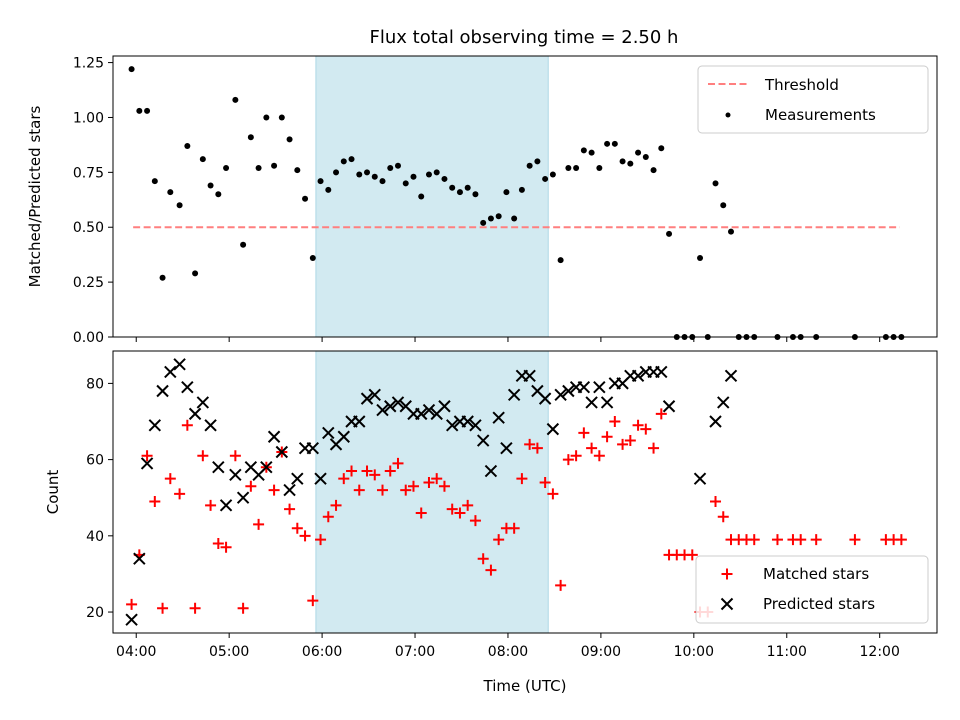  I want to click on x-tick-label: 11:00, so click(787, 652).